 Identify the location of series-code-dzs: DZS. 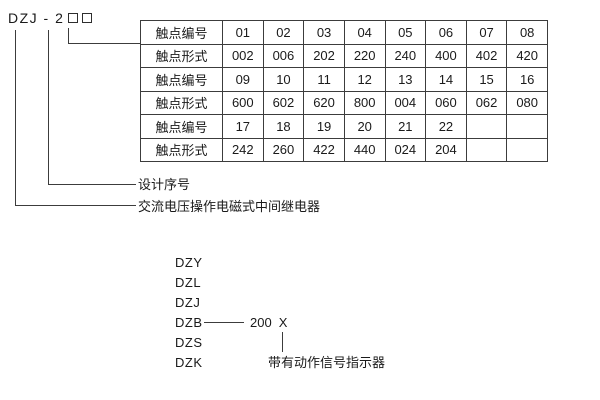
(189, 342).